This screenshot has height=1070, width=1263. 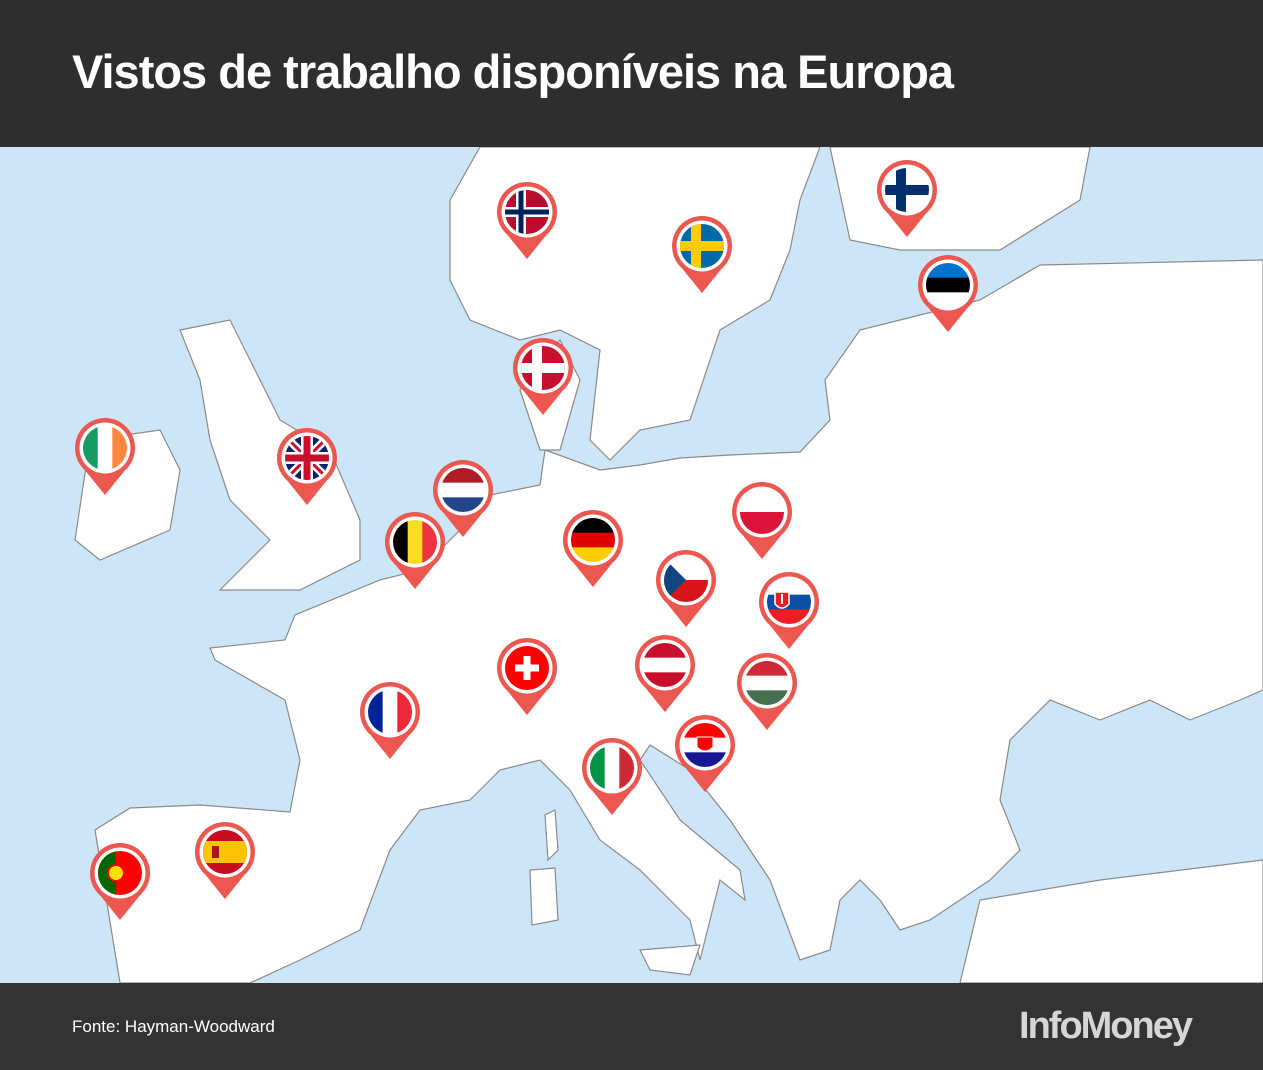 What do you see at coordinates (1106, 1026) in the screenshot?
I see `logo: InfoMoney` at bounding box center [1106, 1026].